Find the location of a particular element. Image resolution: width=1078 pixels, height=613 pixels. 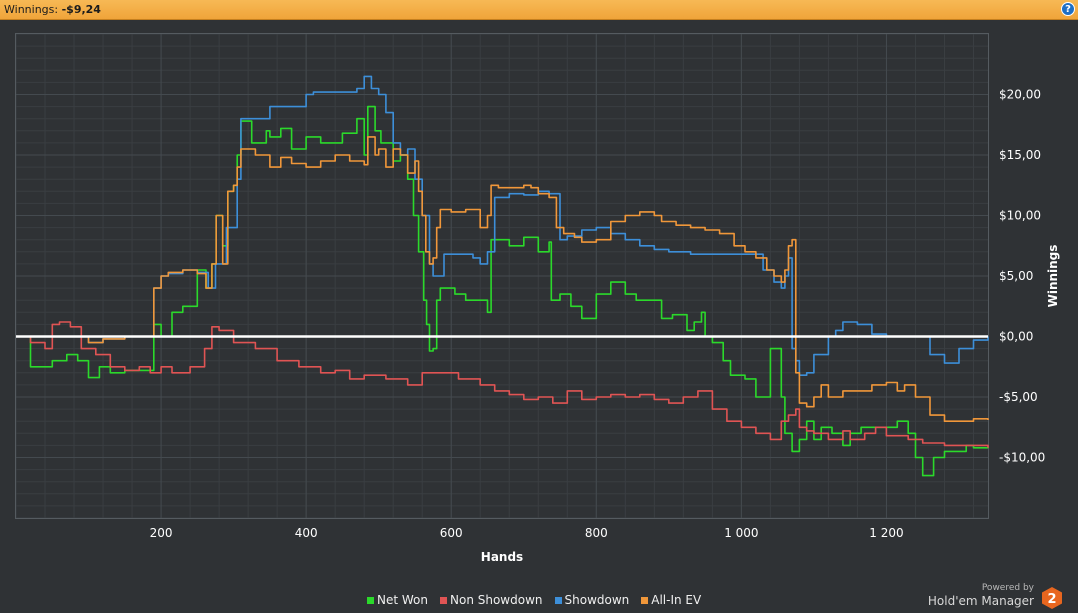

legend-label: Net Won is located at coordinates (402, 600).